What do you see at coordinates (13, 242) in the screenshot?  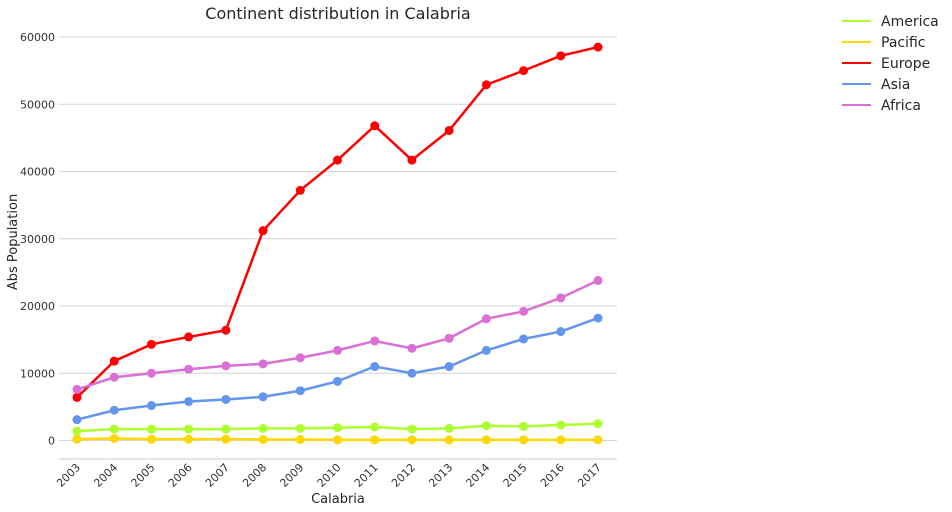 I see `y-axis-label: Abs Population` at bounding box center [13, 242].